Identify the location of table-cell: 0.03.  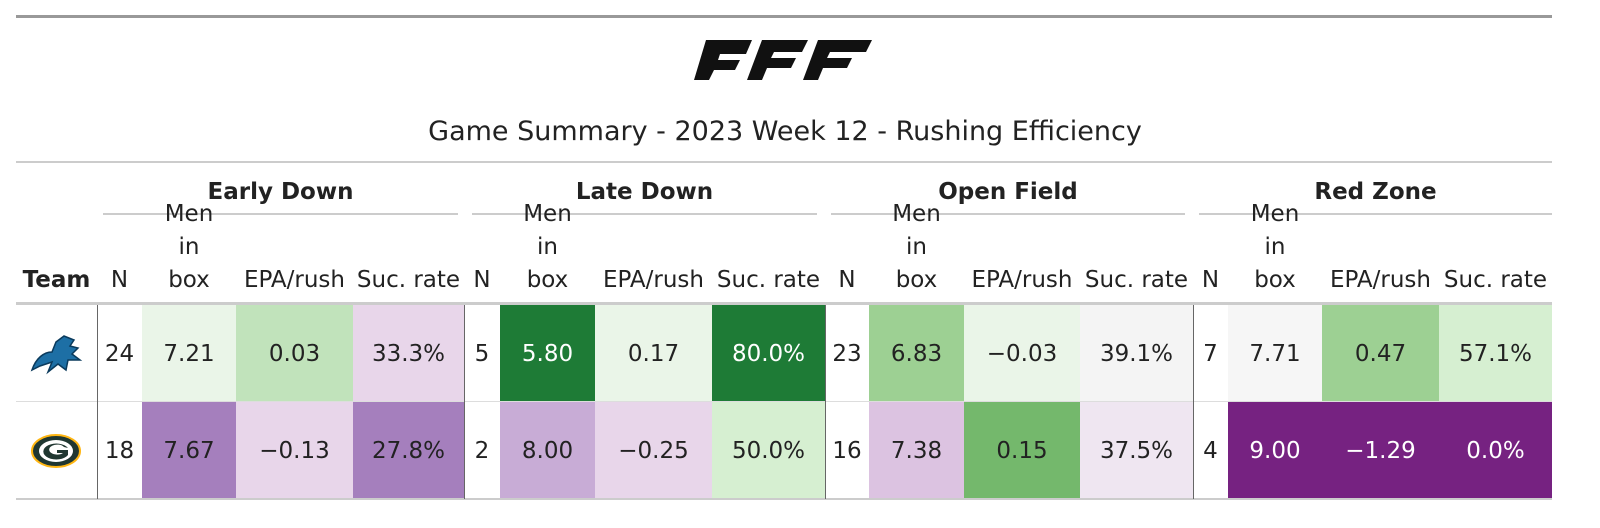
(294, 353).